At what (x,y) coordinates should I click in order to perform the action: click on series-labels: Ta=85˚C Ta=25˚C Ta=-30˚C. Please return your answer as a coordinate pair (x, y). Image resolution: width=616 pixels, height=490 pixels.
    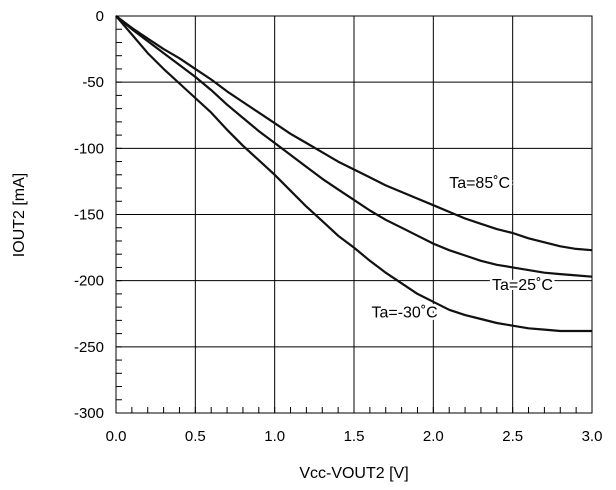
    Looking at the image, I should click on (462, 249).